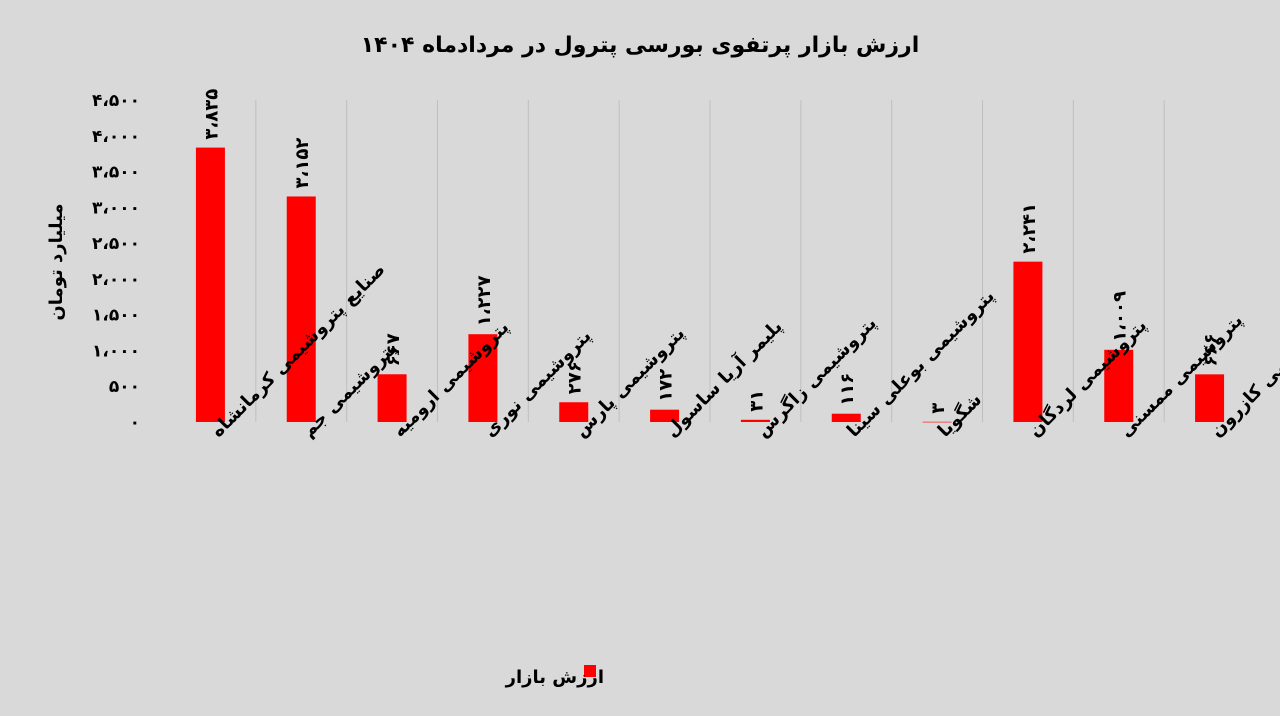 The width and height of the screenshot is (1280, 716). Describe the element at coordinates (393, 349) in the screenshot. I see `data-label: ۶۶۷` at that location.